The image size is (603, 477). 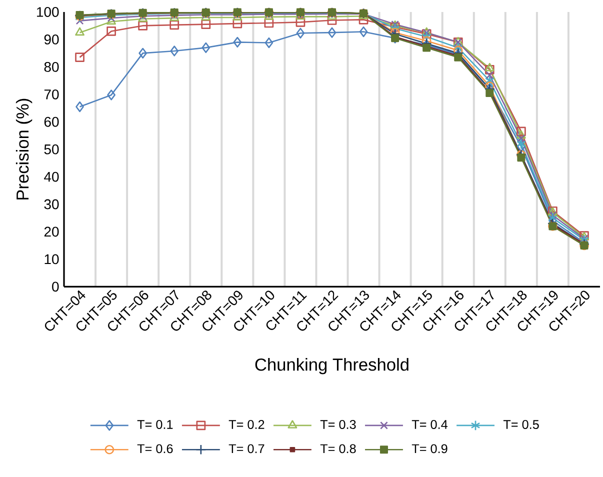 I want to click on legend-label: T= 0.7, so click(x=246, y=449).